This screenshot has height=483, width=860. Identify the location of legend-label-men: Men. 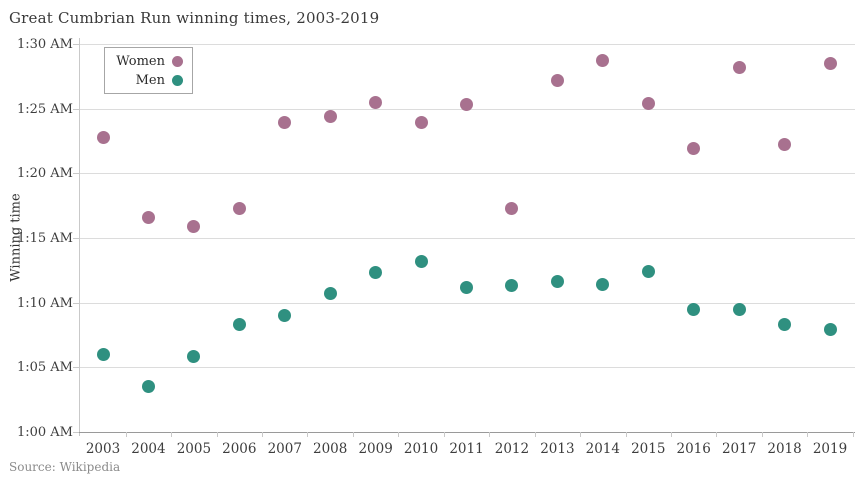
(150, 80).